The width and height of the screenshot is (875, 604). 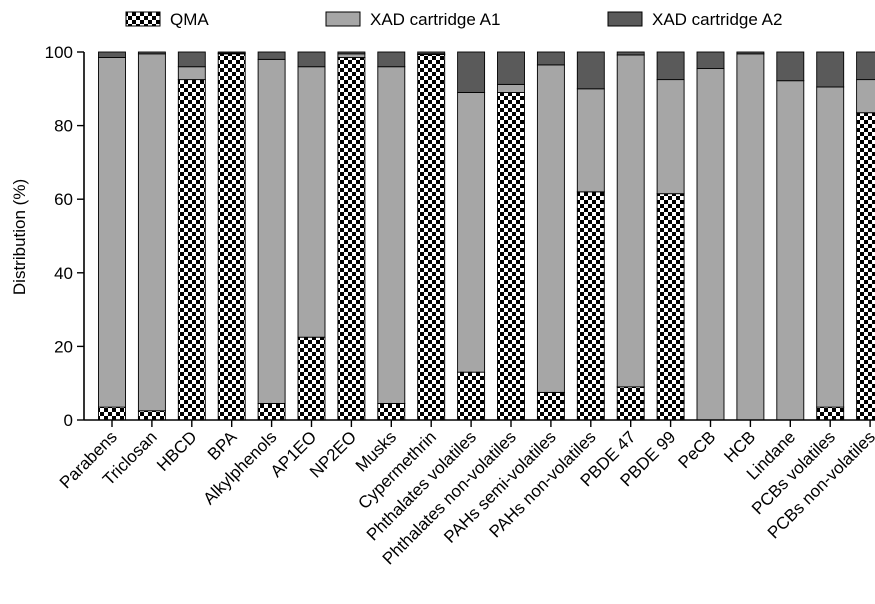 I want to click on legend-label: XAD cartridge A2, so click(x=717, y=19).